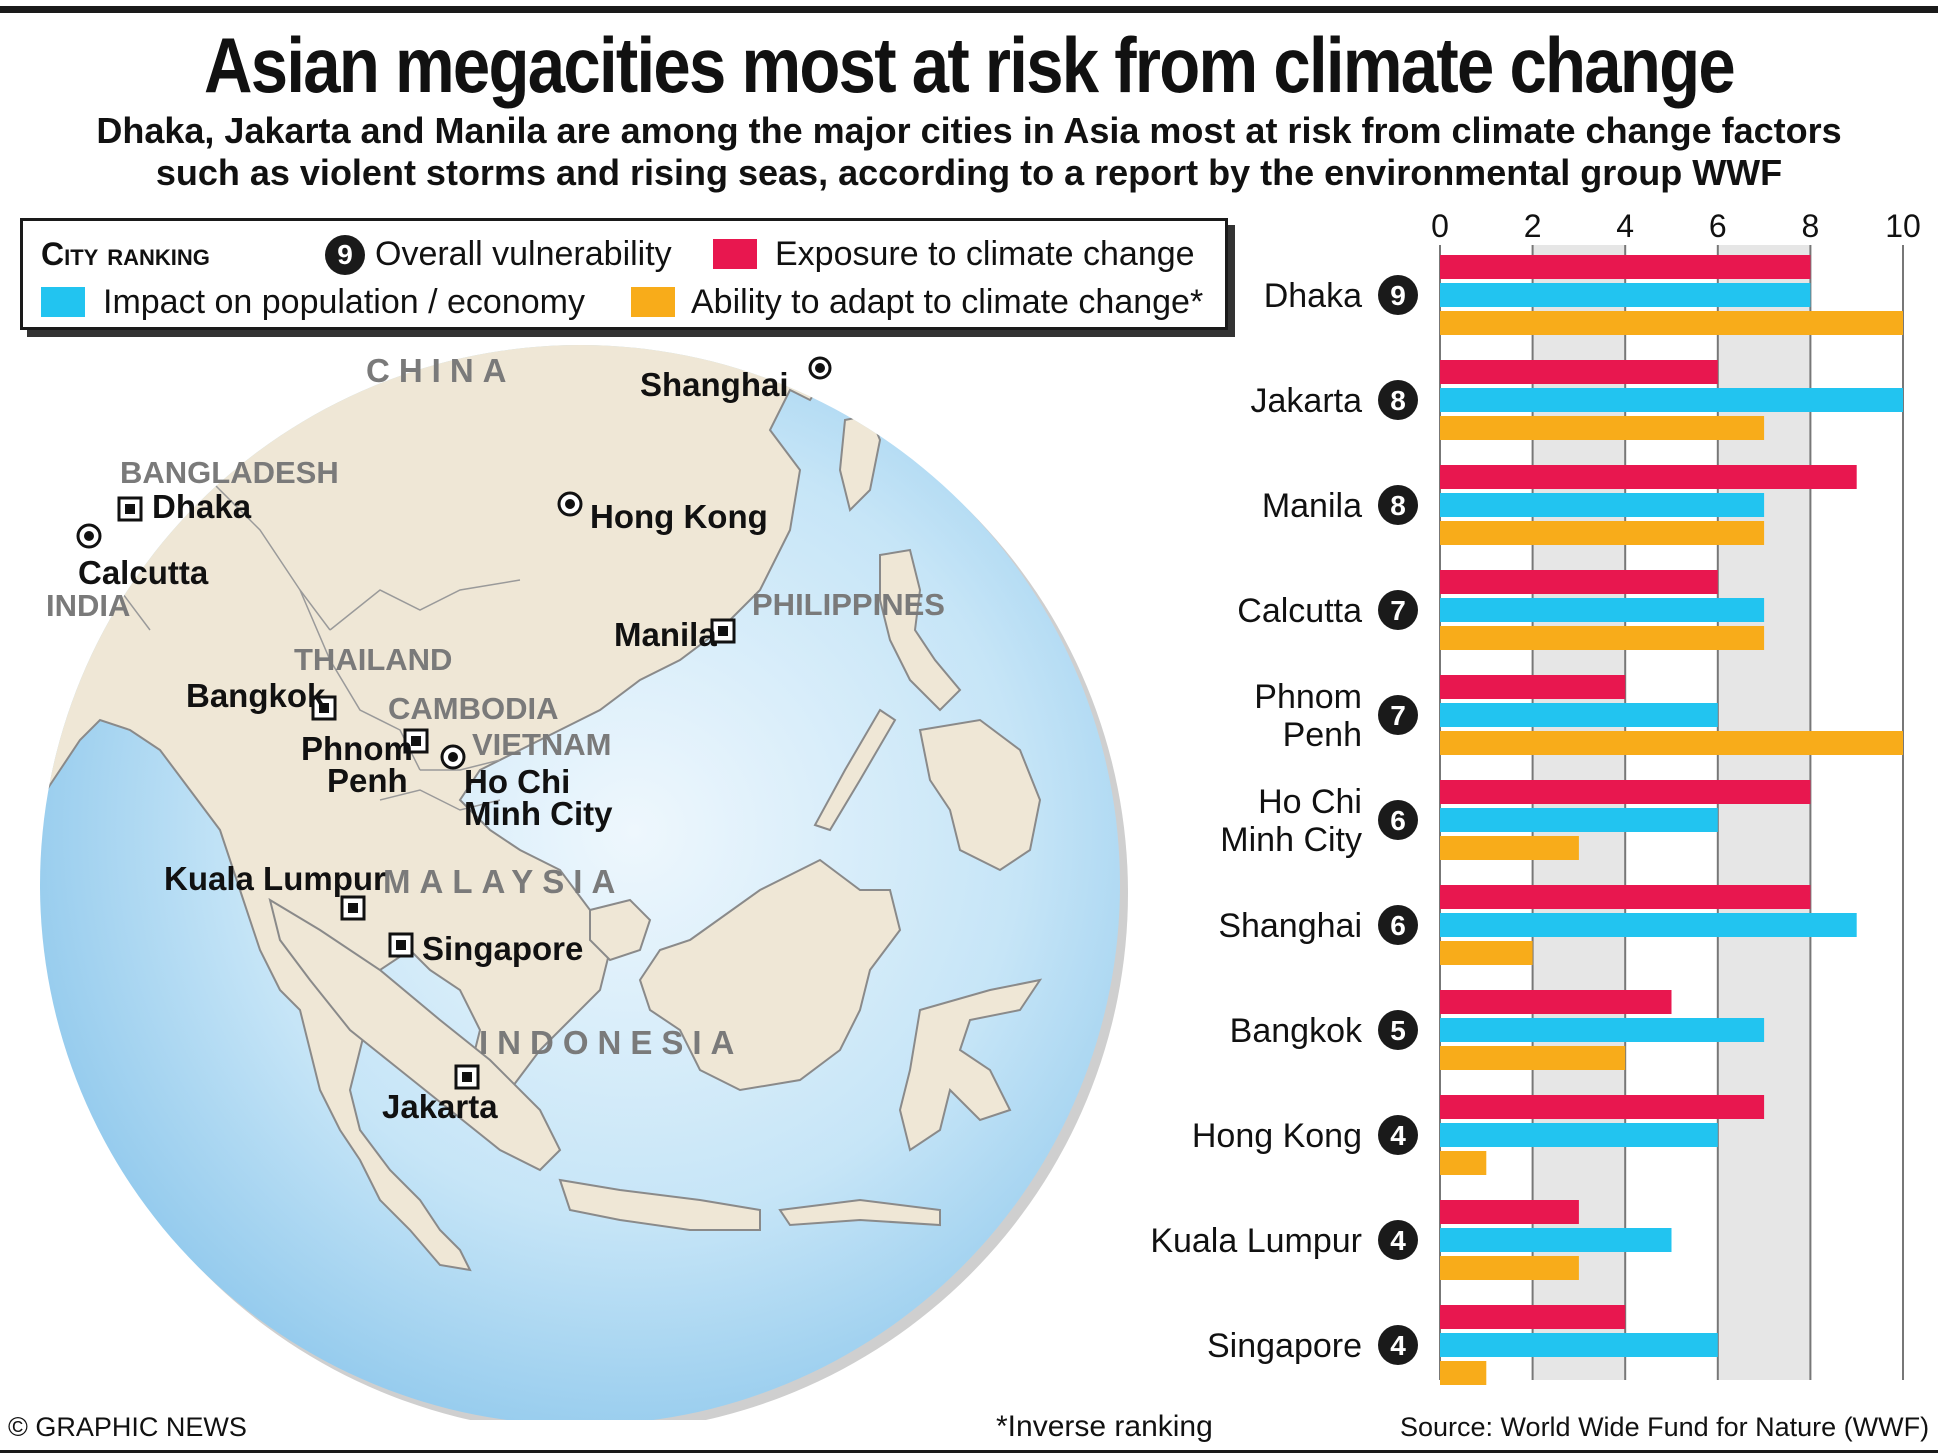  Describe the element at coordinates (1313, 296) in the screenshot. I see `city-label: Dhaka` at that location.